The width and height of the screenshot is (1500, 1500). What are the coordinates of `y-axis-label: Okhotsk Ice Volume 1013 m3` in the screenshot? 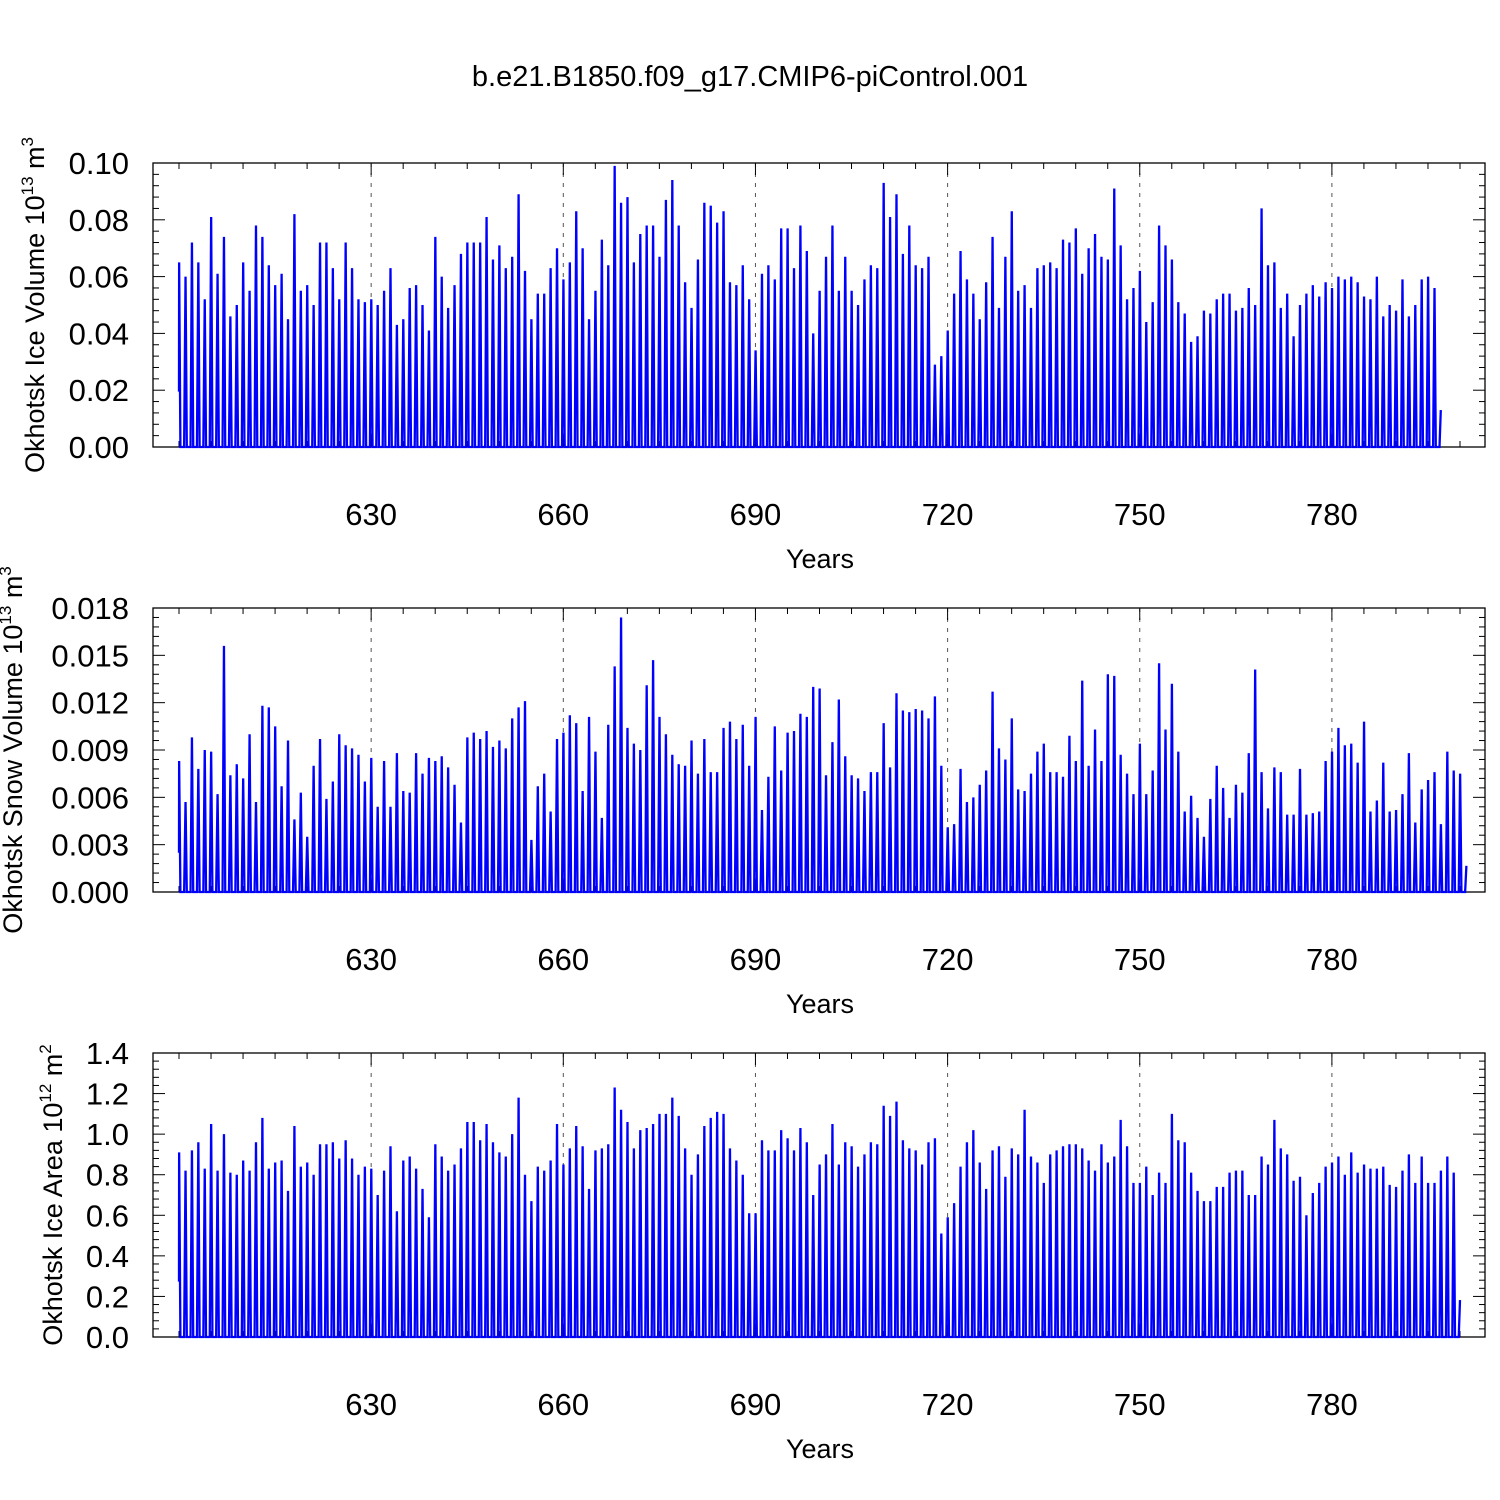 It's located at (34, 305).